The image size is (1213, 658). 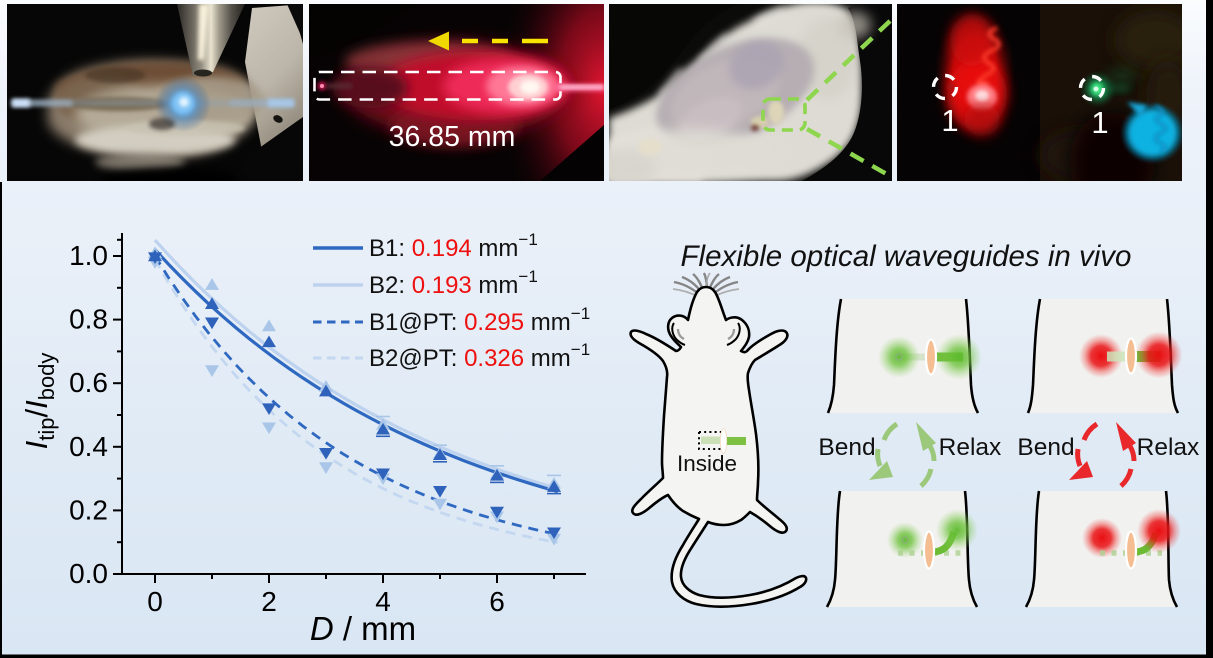 What do you see at coordinates (88, 319) in the screenshot?
I see `svg-text: 0.8` at bounding box center [88, 319].